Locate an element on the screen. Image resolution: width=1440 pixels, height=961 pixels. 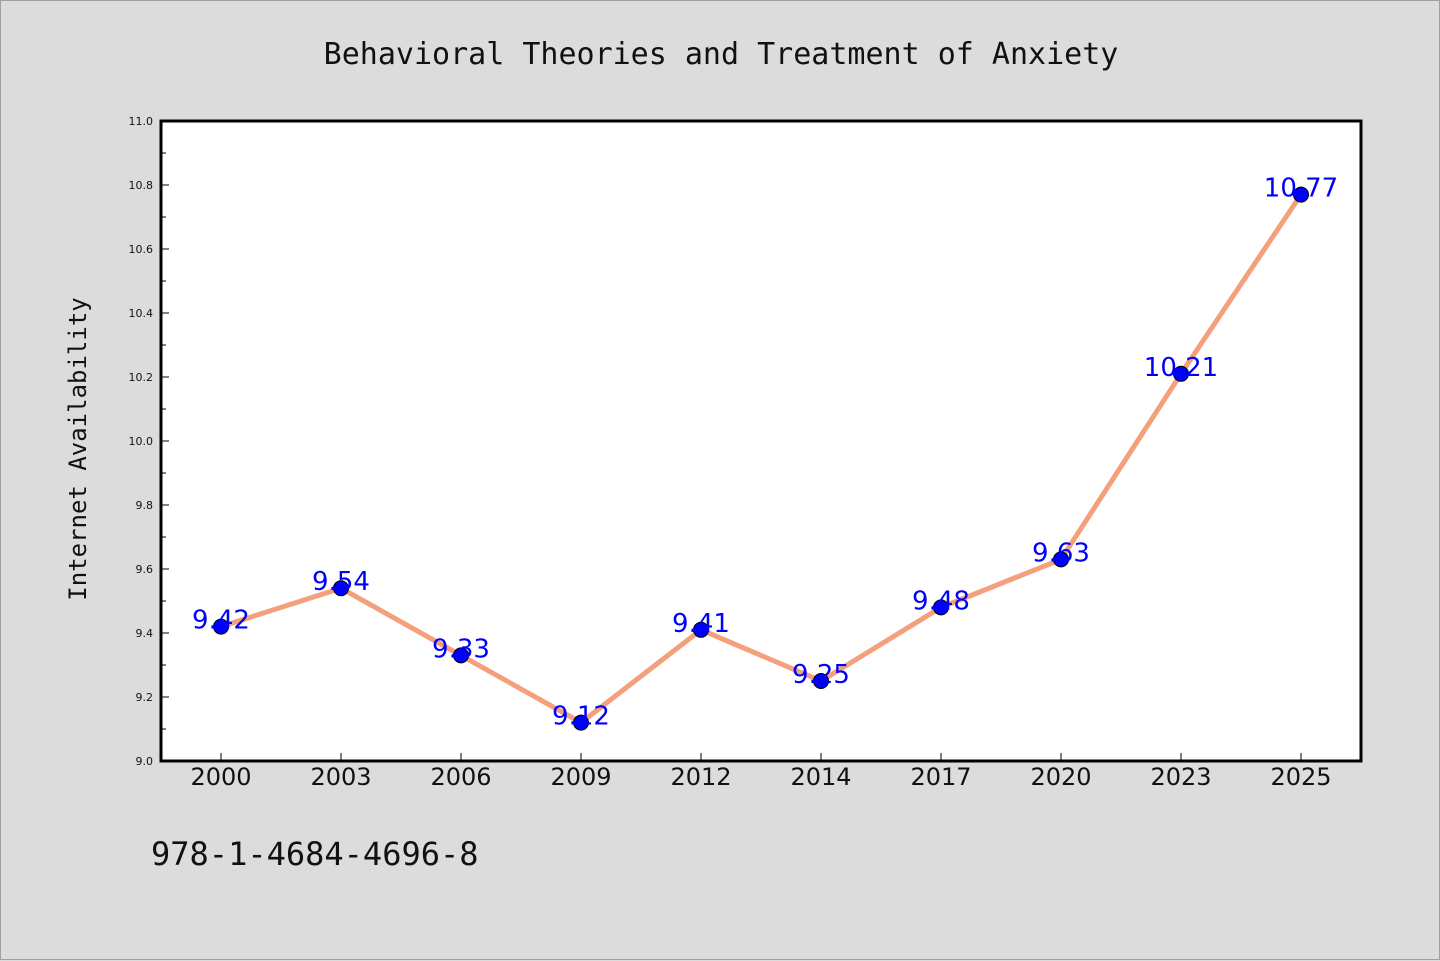
data-label: 9.25 is located at coordinates (821, 675).